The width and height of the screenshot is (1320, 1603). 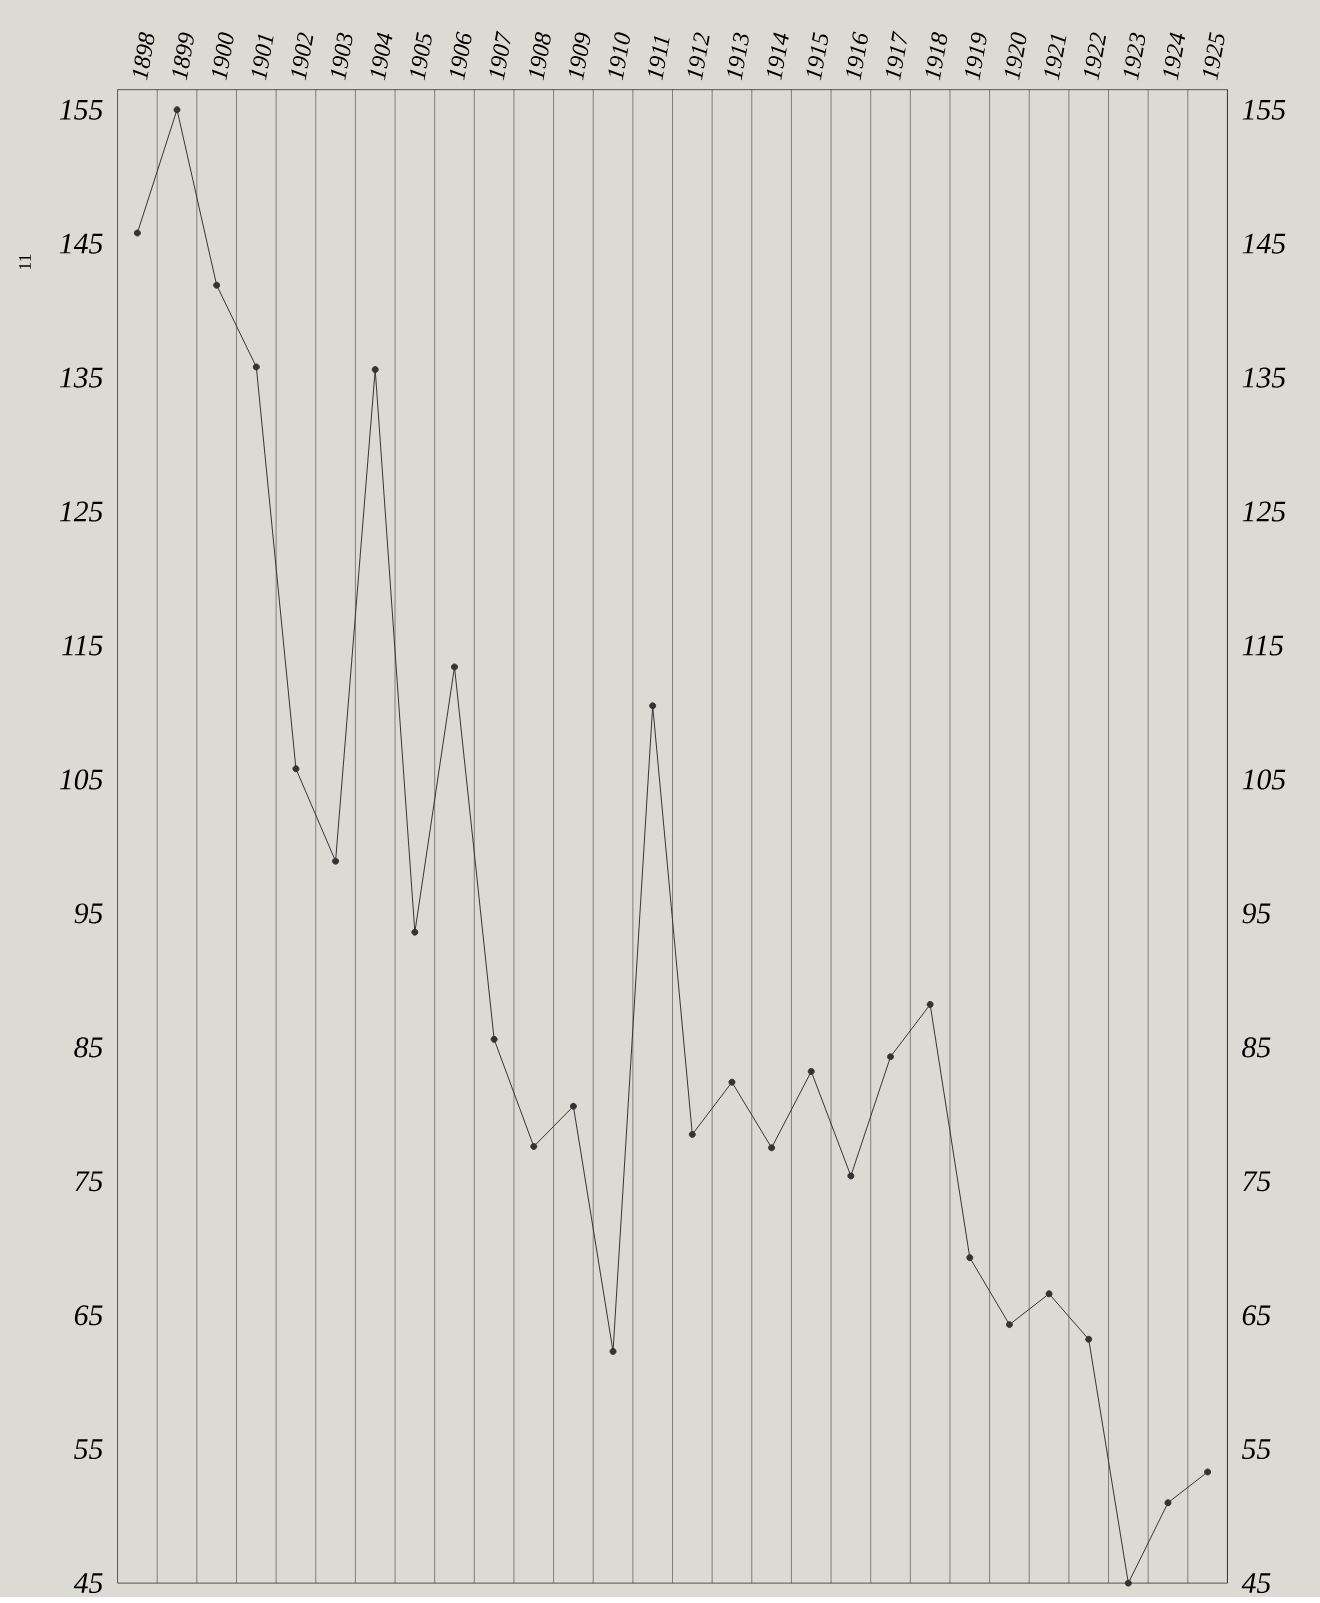 What do you see at coordinates (1264, 511) in the screenshot?
I see `y2-tick-label: 125` at bounding box center [1264, 511].